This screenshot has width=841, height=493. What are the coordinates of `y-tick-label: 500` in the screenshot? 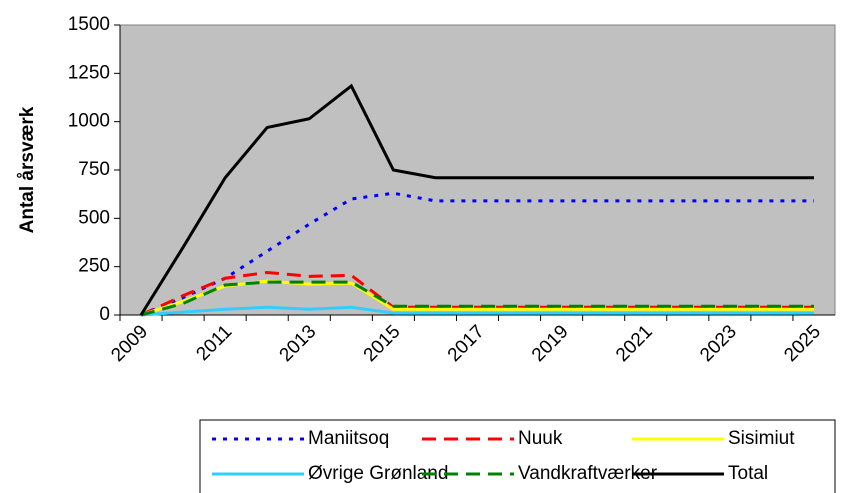 It's located at (94, 217).